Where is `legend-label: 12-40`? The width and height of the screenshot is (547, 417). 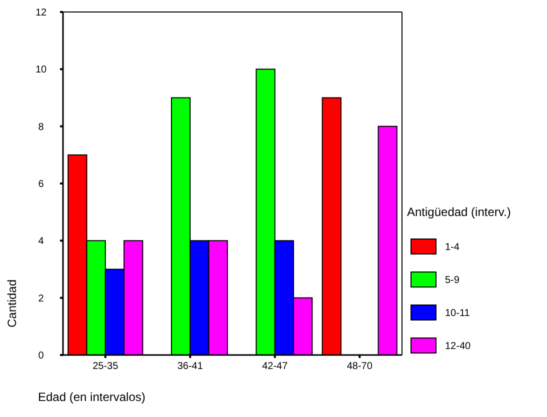
legend-label: 12-40 is located at coordinates (458, 346).